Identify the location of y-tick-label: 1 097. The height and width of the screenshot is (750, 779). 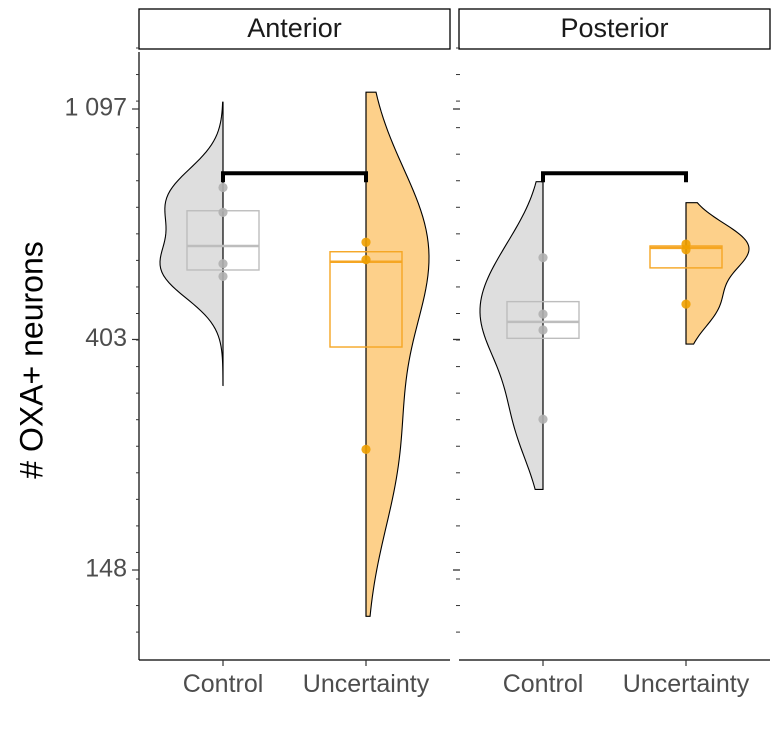
(95, 108).